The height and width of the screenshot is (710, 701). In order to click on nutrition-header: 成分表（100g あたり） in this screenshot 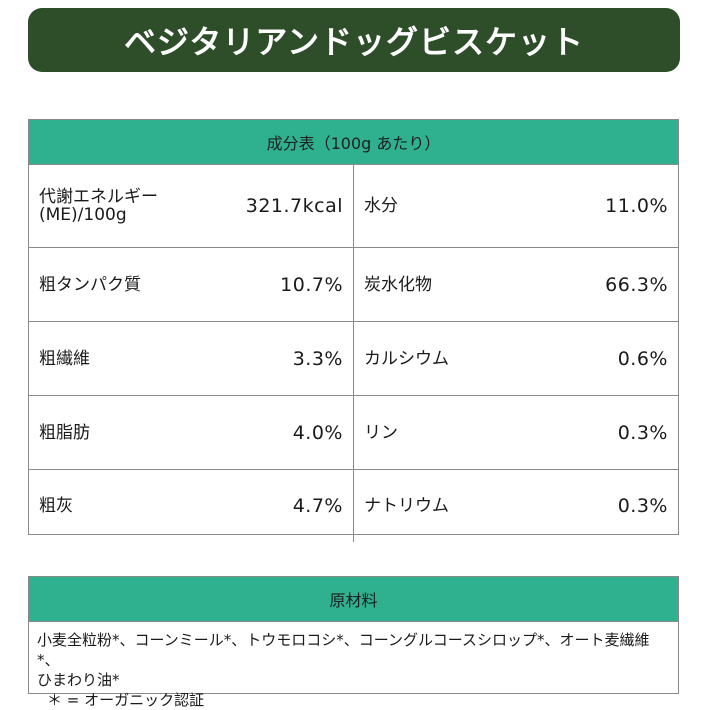, I will do `click(353, 142)`.